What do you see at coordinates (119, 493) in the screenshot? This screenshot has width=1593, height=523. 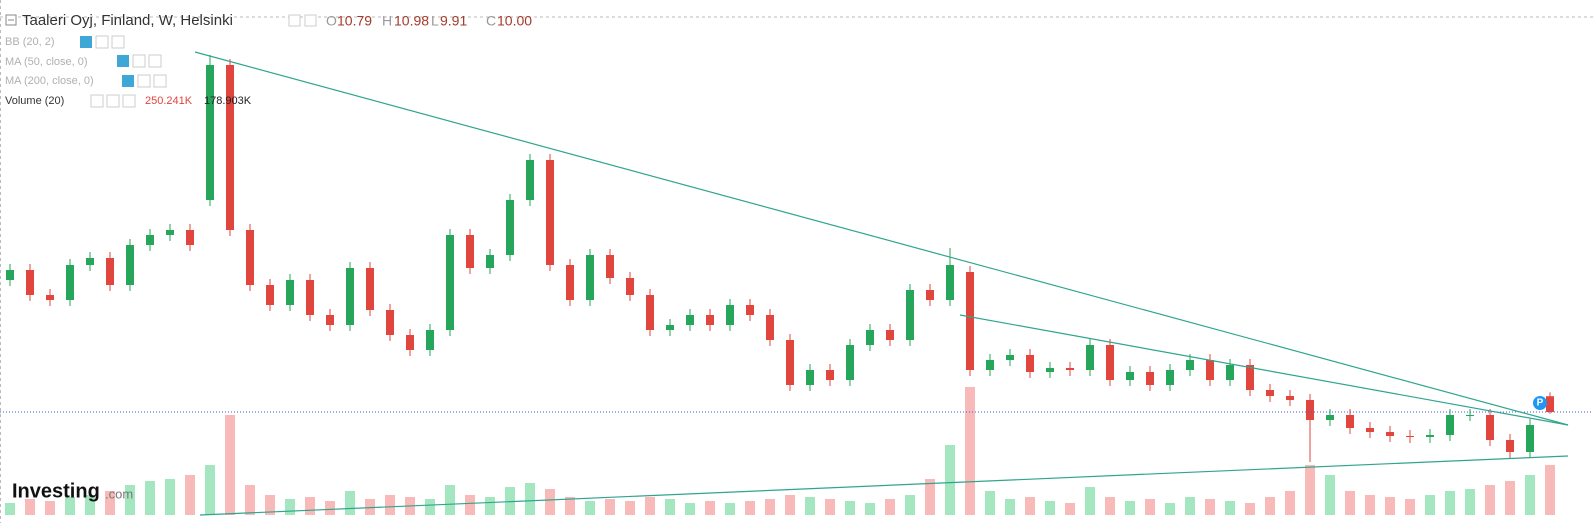 I see `logo-suffix: .com` at bounding box center [119, 493].